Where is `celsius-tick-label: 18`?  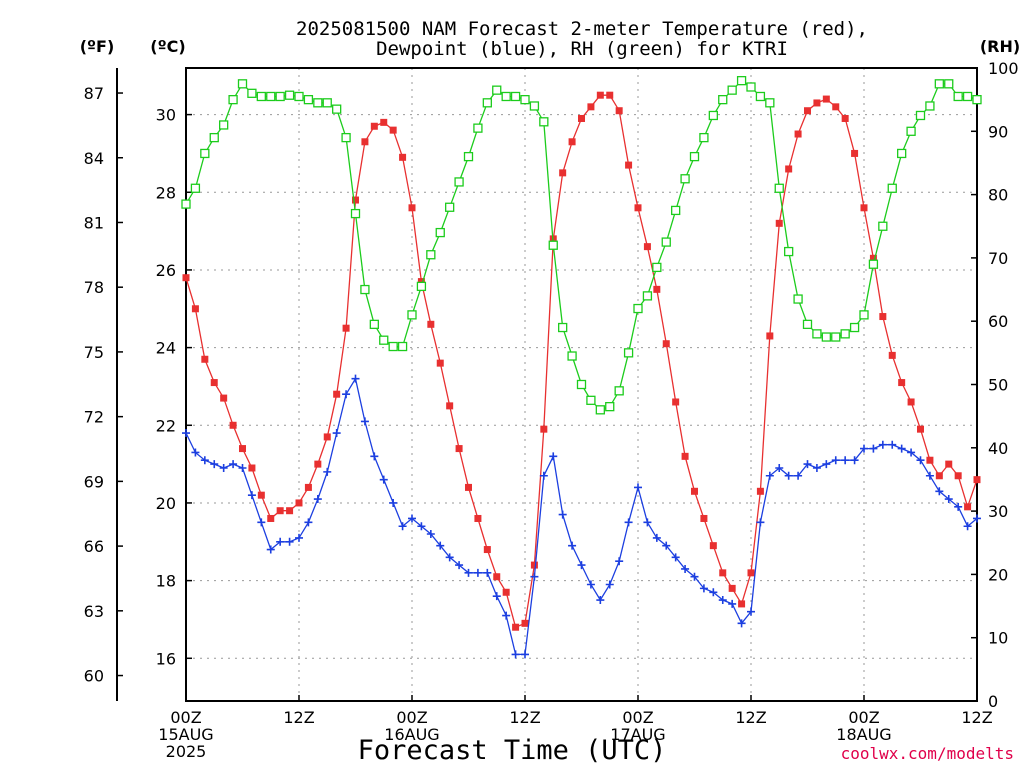
celsius-tick-label: 18 is located at coordinates (166, 581).